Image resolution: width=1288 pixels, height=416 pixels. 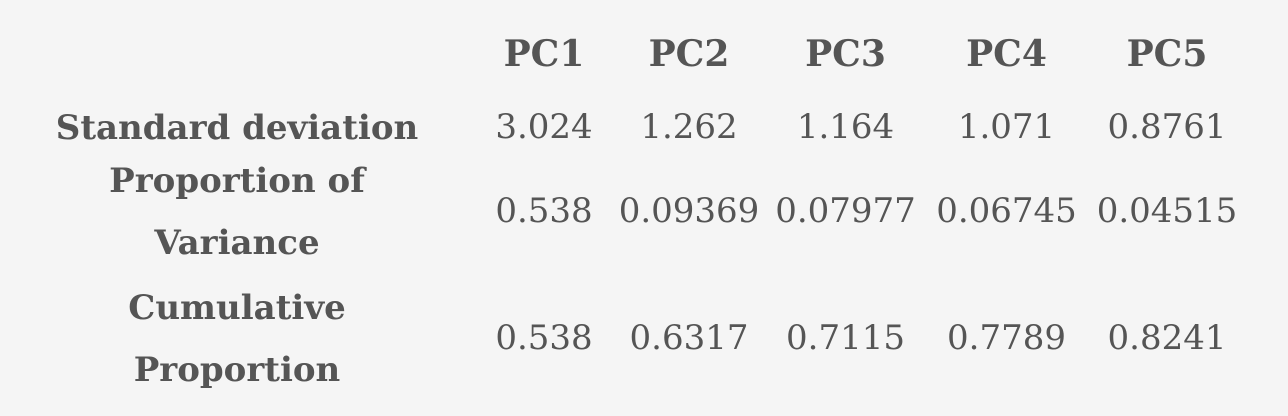 What do you see at coordinates (845, 127) in the screenshot?
I see `table-cell: 1.164` at bounding box center [845, 127].